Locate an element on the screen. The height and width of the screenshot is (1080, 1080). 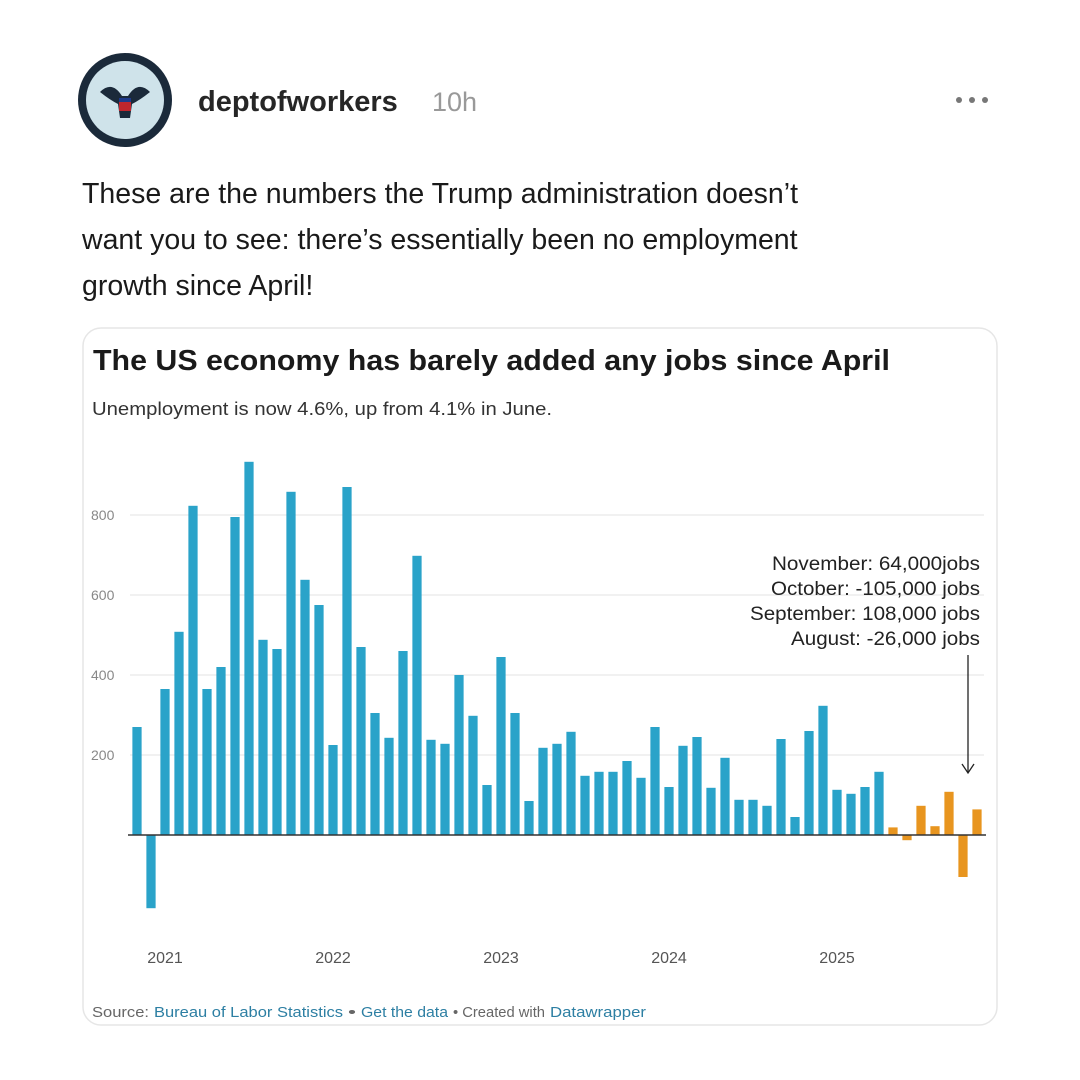
annotation-line: October: -105,000 jobs is located at coordinates (875, 589).